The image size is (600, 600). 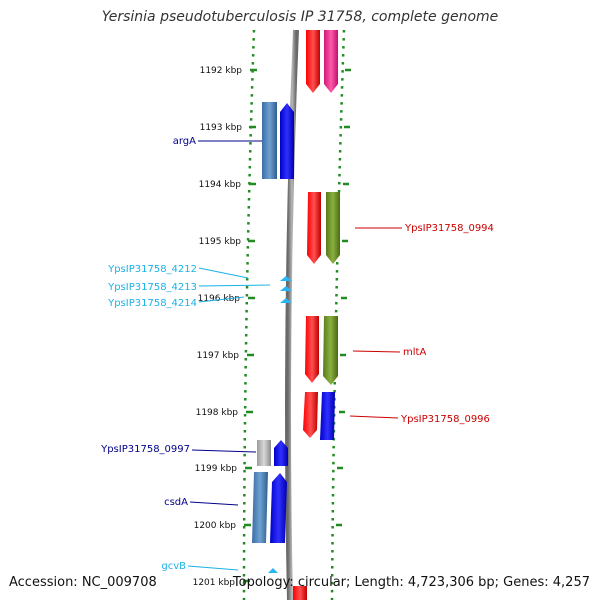 What do you see at coordinates (83, 582) in the screenshot?
I see `accession-label: Accession: NC_009708` at bounding box center [83, 582].